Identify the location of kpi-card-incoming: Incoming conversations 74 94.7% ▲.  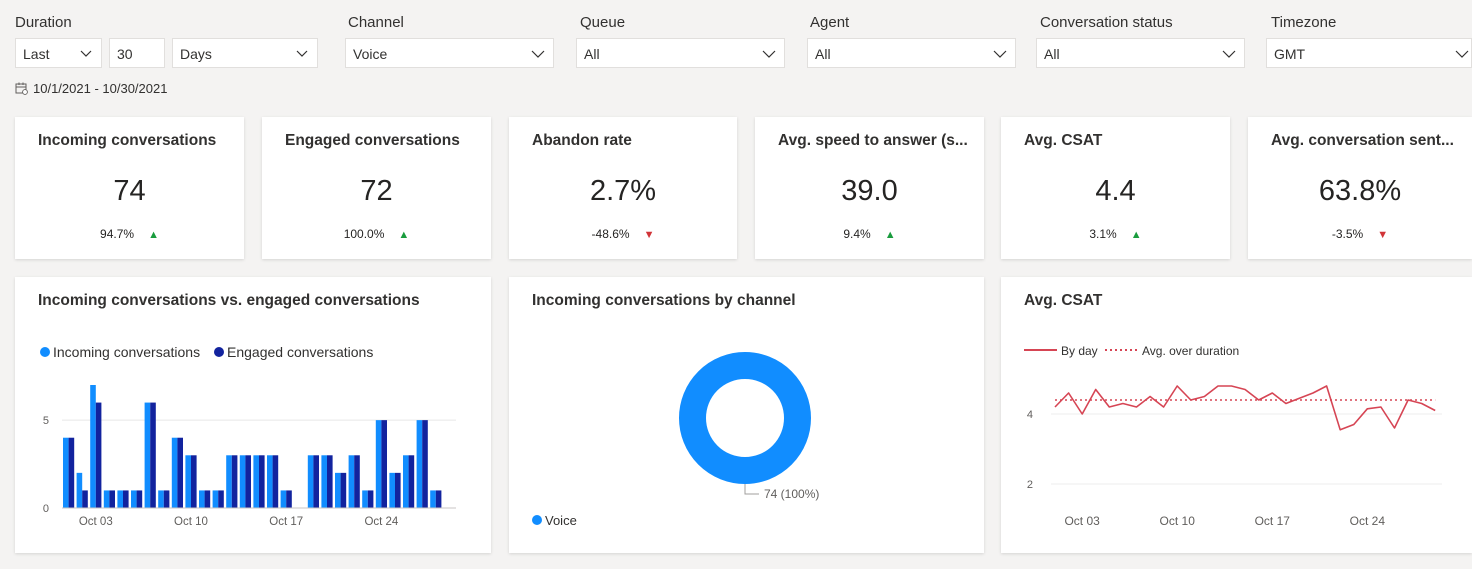
(129, 188).